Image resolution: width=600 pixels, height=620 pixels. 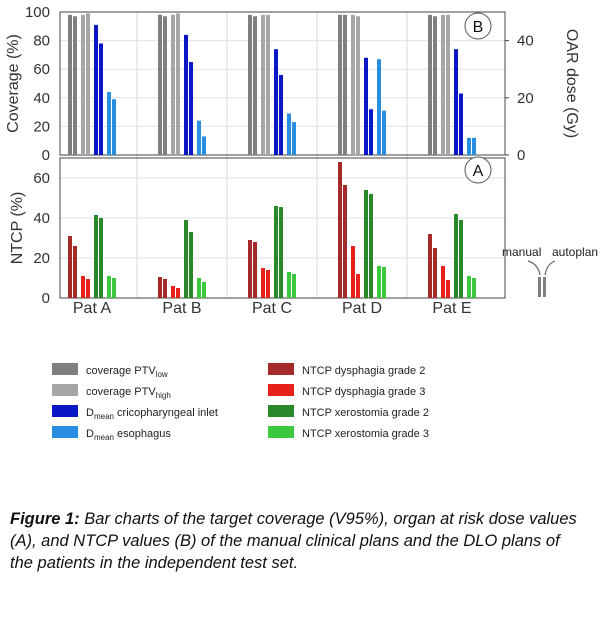 What do you see at coordinates (37, 12) in the screenshot?
I see `y-tick-label: 100` at bounding box center [37, 12].